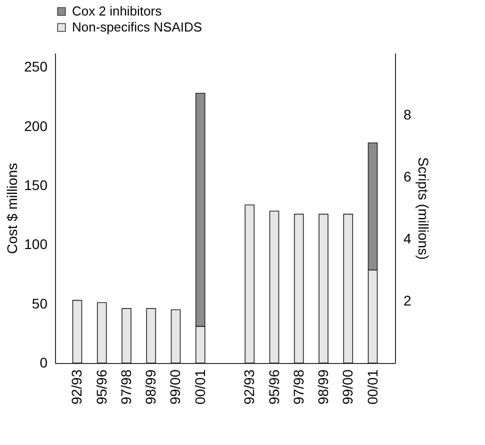 The height and width of the screenshot is (445, 485). What do you see at coordinates (408, 300) in the screenshot?
I see `y2-tick-label: 2` at bounding box center [408, 300].